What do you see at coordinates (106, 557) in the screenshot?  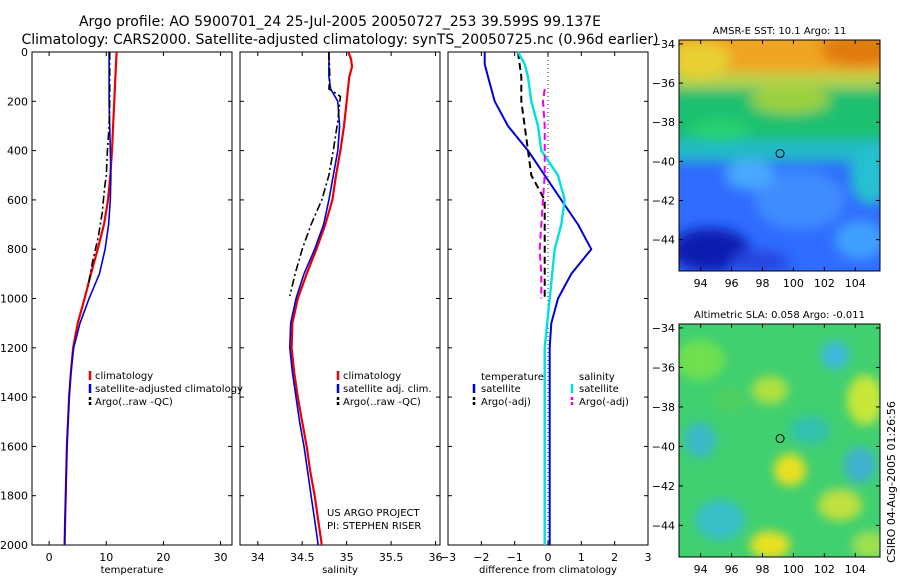 I see `temperature-xtick-label: 10` at bounding box center [106, 557].